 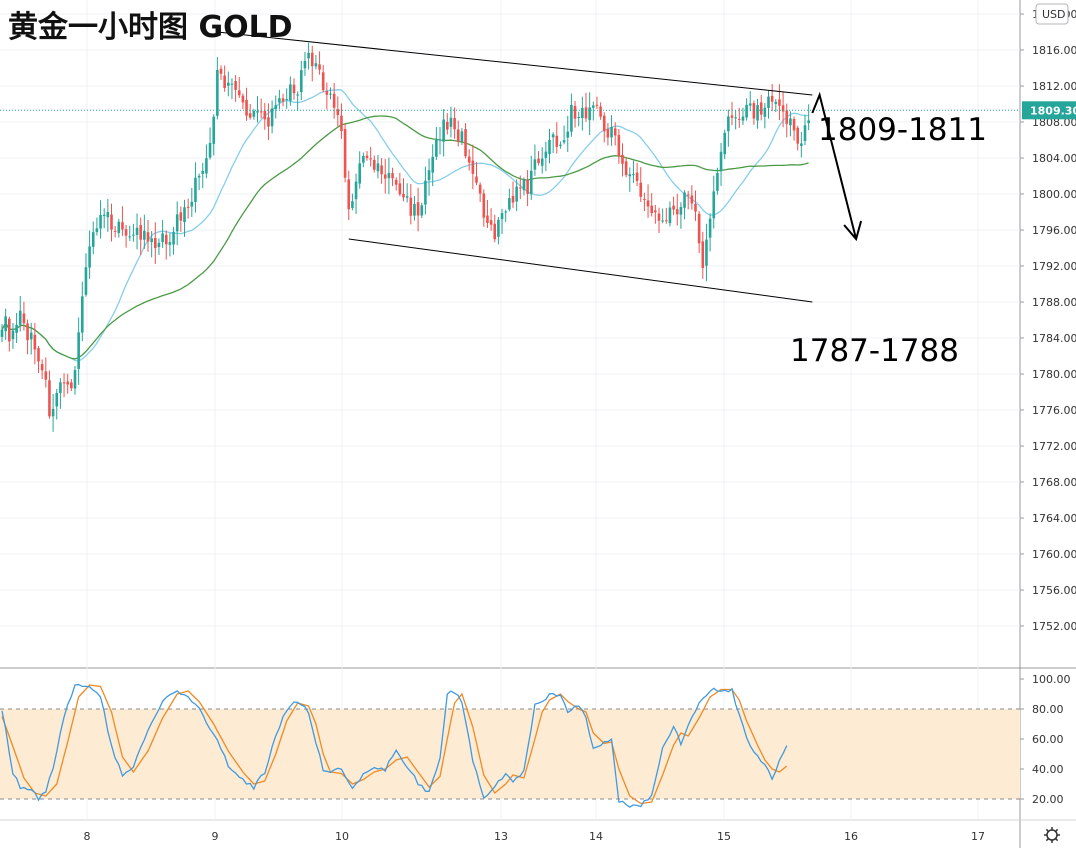 I want to click on date-tick-label: 9, so click(x=215, y=836).